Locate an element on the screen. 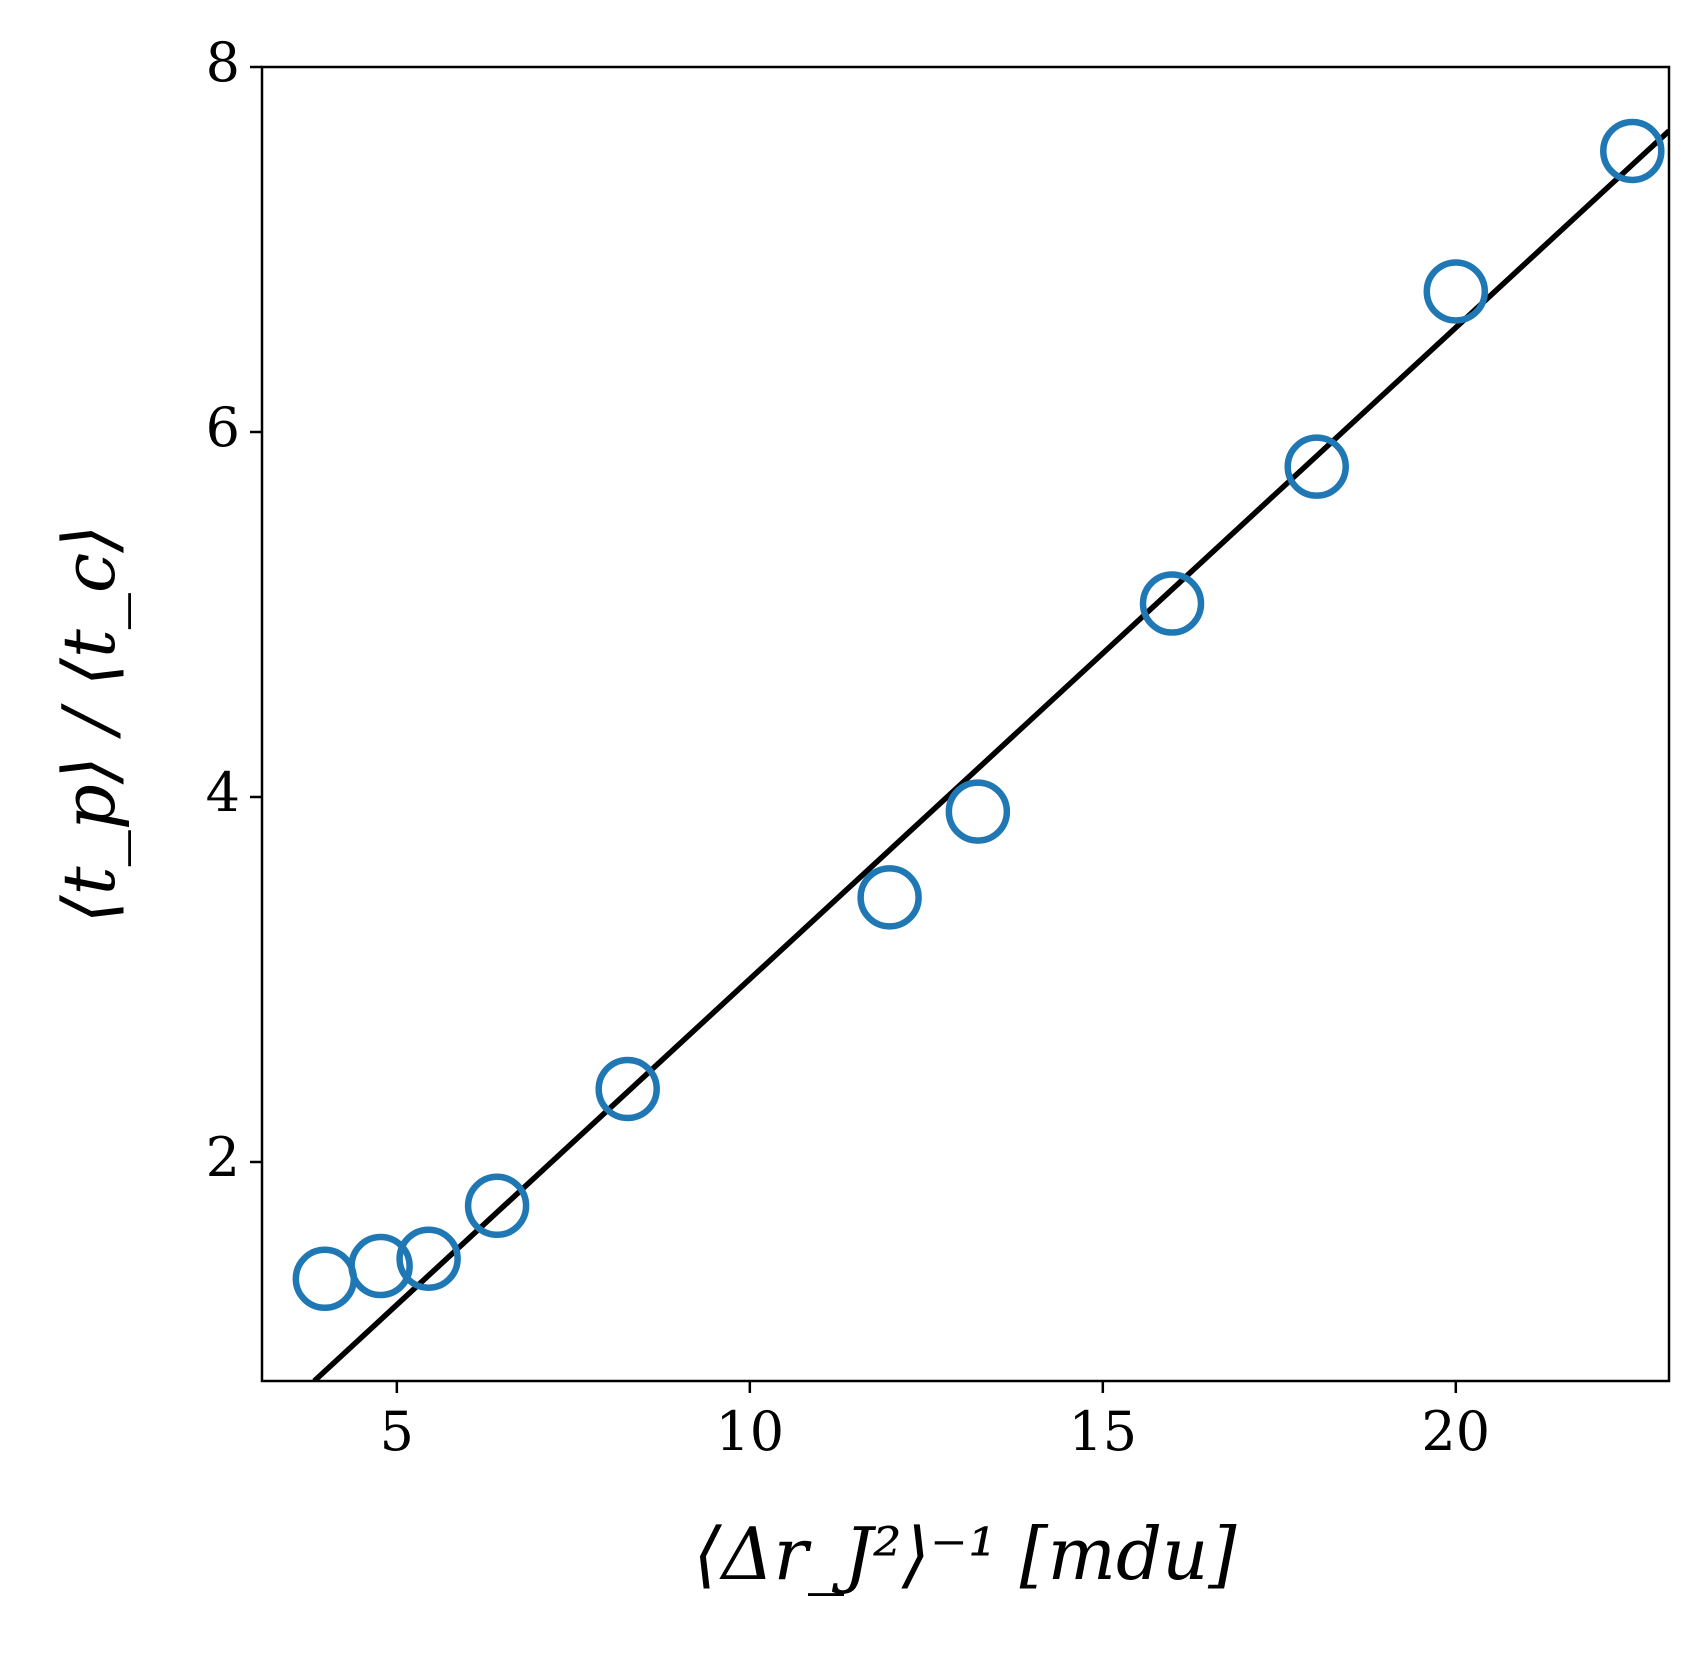  x-tick-label: 5 is located at coordinates (397, 1431).